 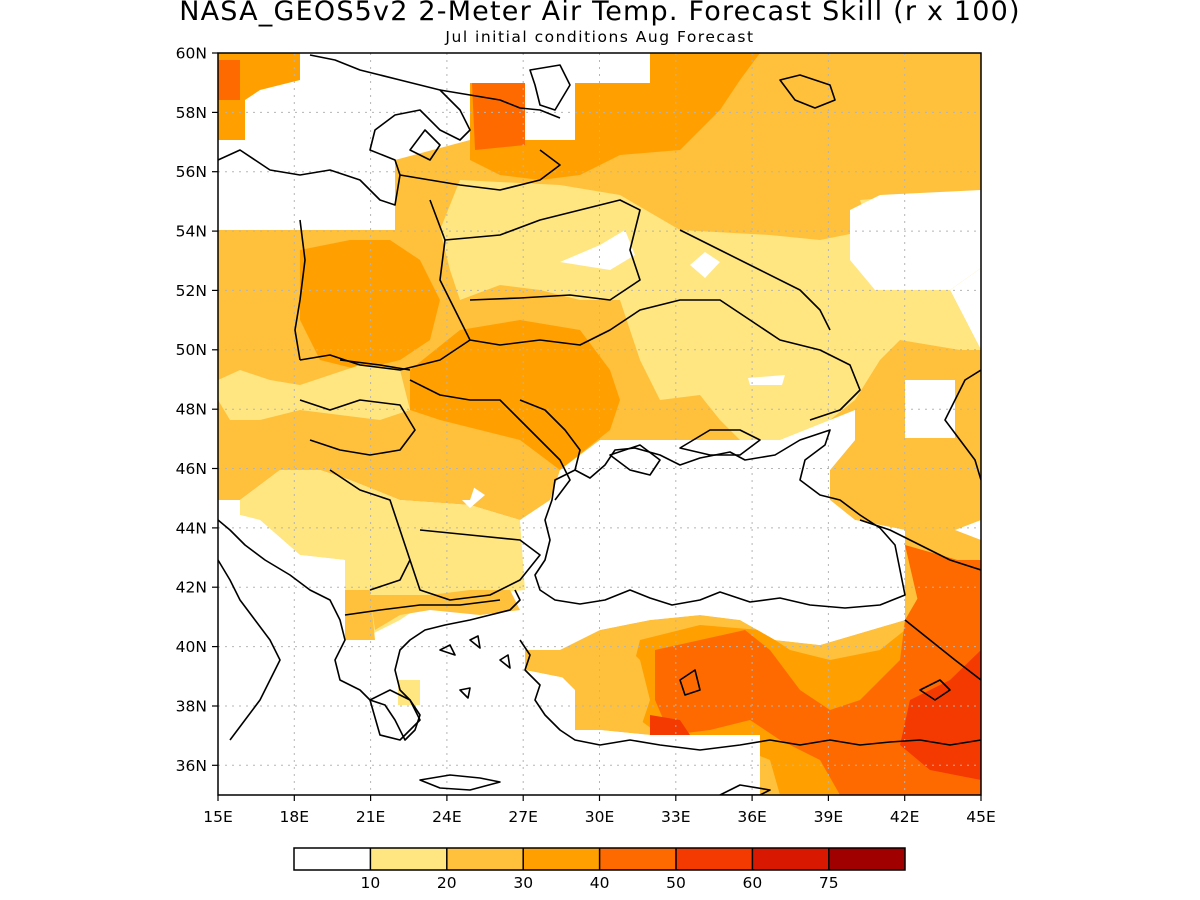 What do you see at coordinates (676, 817) in the screenshot?
I see `x-tick-label: 33E` at bounding box center [676, 817].